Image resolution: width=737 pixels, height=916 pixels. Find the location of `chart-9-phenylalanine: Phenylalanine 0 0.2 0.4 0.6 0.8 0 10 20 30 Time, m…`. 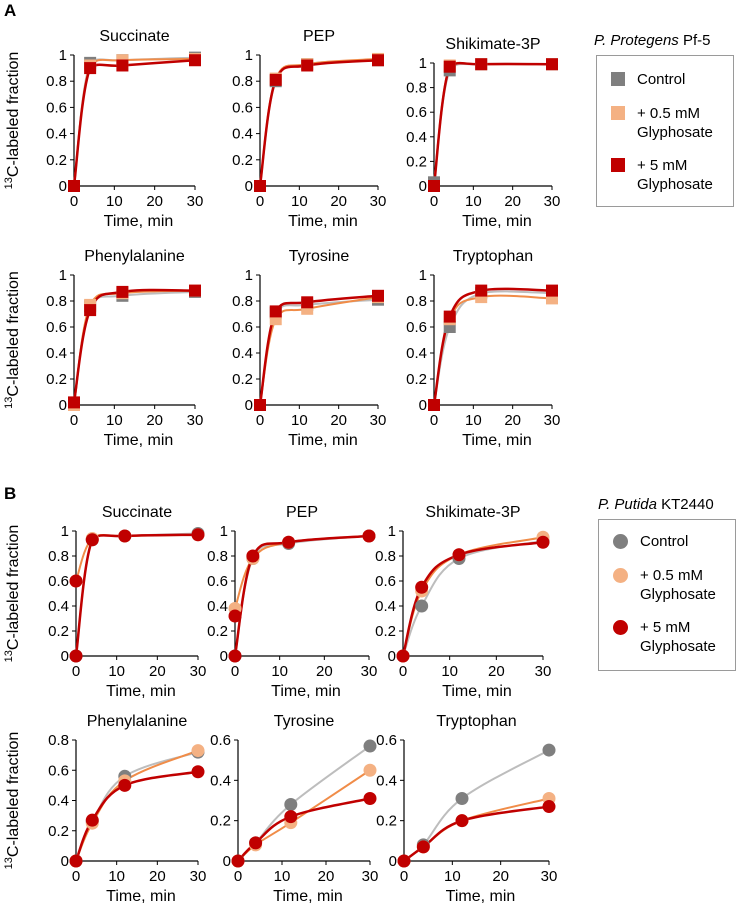

chart-9-phenylalanine: Phenylalanine 0 0.2 0.4 0.6 0.8 0 10 20 30 Time, m… is located at coordinates (104, 809).